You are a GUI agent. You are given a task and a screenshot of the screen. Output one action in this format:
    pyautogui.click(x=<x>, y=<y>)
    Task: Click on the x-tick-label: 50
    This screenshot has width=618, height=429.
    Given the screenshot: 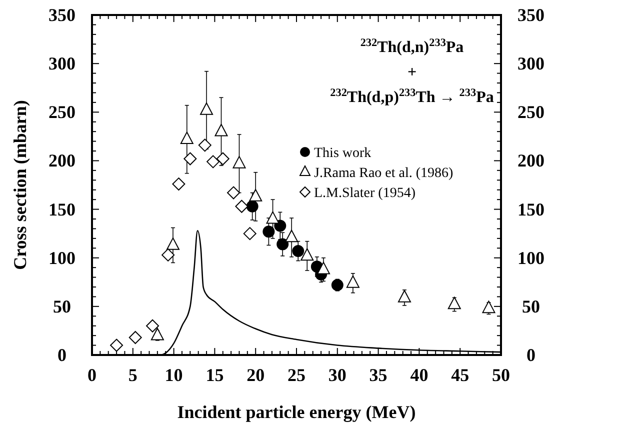 What is the action you would take?
    pyautogui.click(x=501, y=375)
    